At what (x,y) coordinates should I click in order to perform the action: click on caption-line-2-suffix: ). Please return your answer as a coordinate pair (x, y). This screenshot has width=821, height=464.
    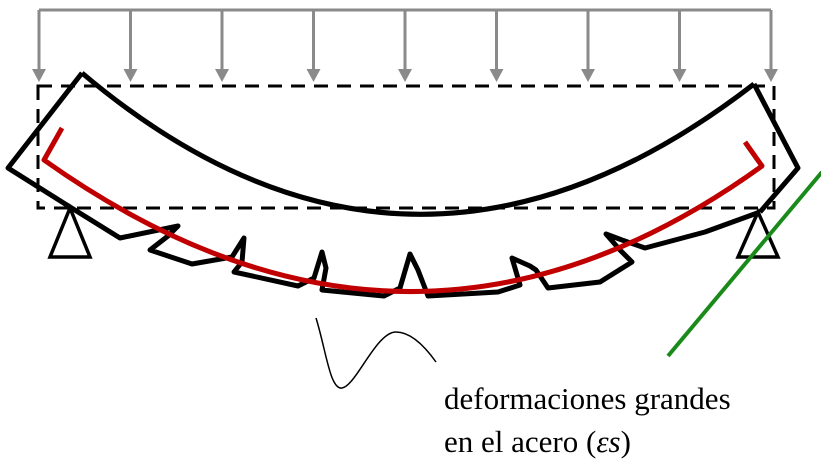
    Looking at the image, I should click on (625, 441).